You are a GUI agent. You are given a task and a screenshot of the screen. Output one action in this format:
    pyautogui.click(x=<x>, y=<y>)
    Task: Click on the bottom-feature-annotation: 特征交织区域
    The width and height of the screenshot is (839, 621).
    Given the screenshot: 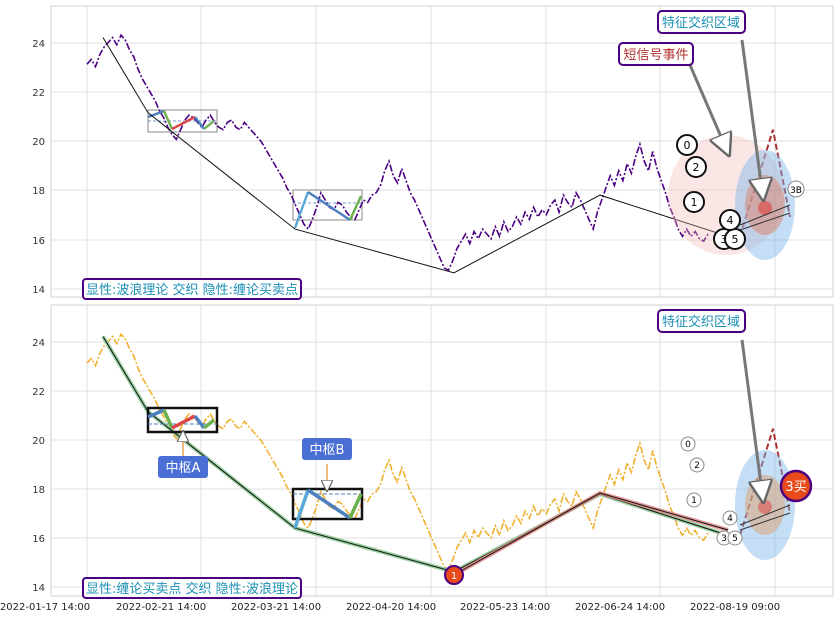 What is the action you would take?
    pyautogui.click(x=701, y=321)
    